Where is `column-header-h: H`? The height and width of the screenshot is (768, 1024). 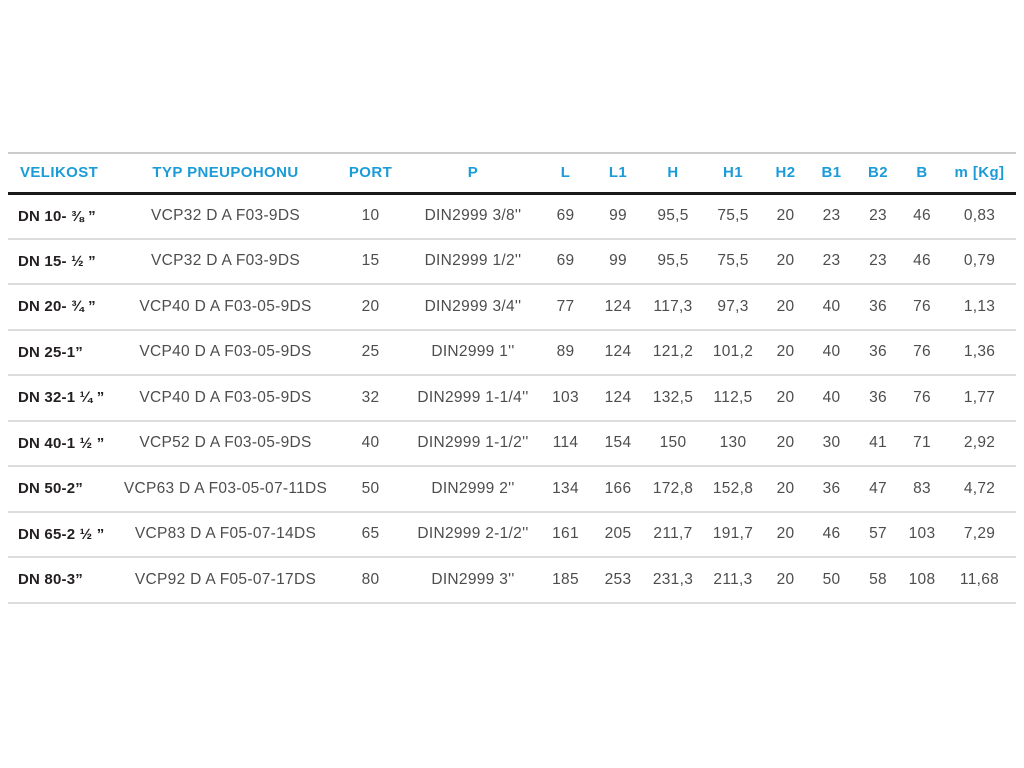 column-header-h: H is located at coordinates (673, 173).